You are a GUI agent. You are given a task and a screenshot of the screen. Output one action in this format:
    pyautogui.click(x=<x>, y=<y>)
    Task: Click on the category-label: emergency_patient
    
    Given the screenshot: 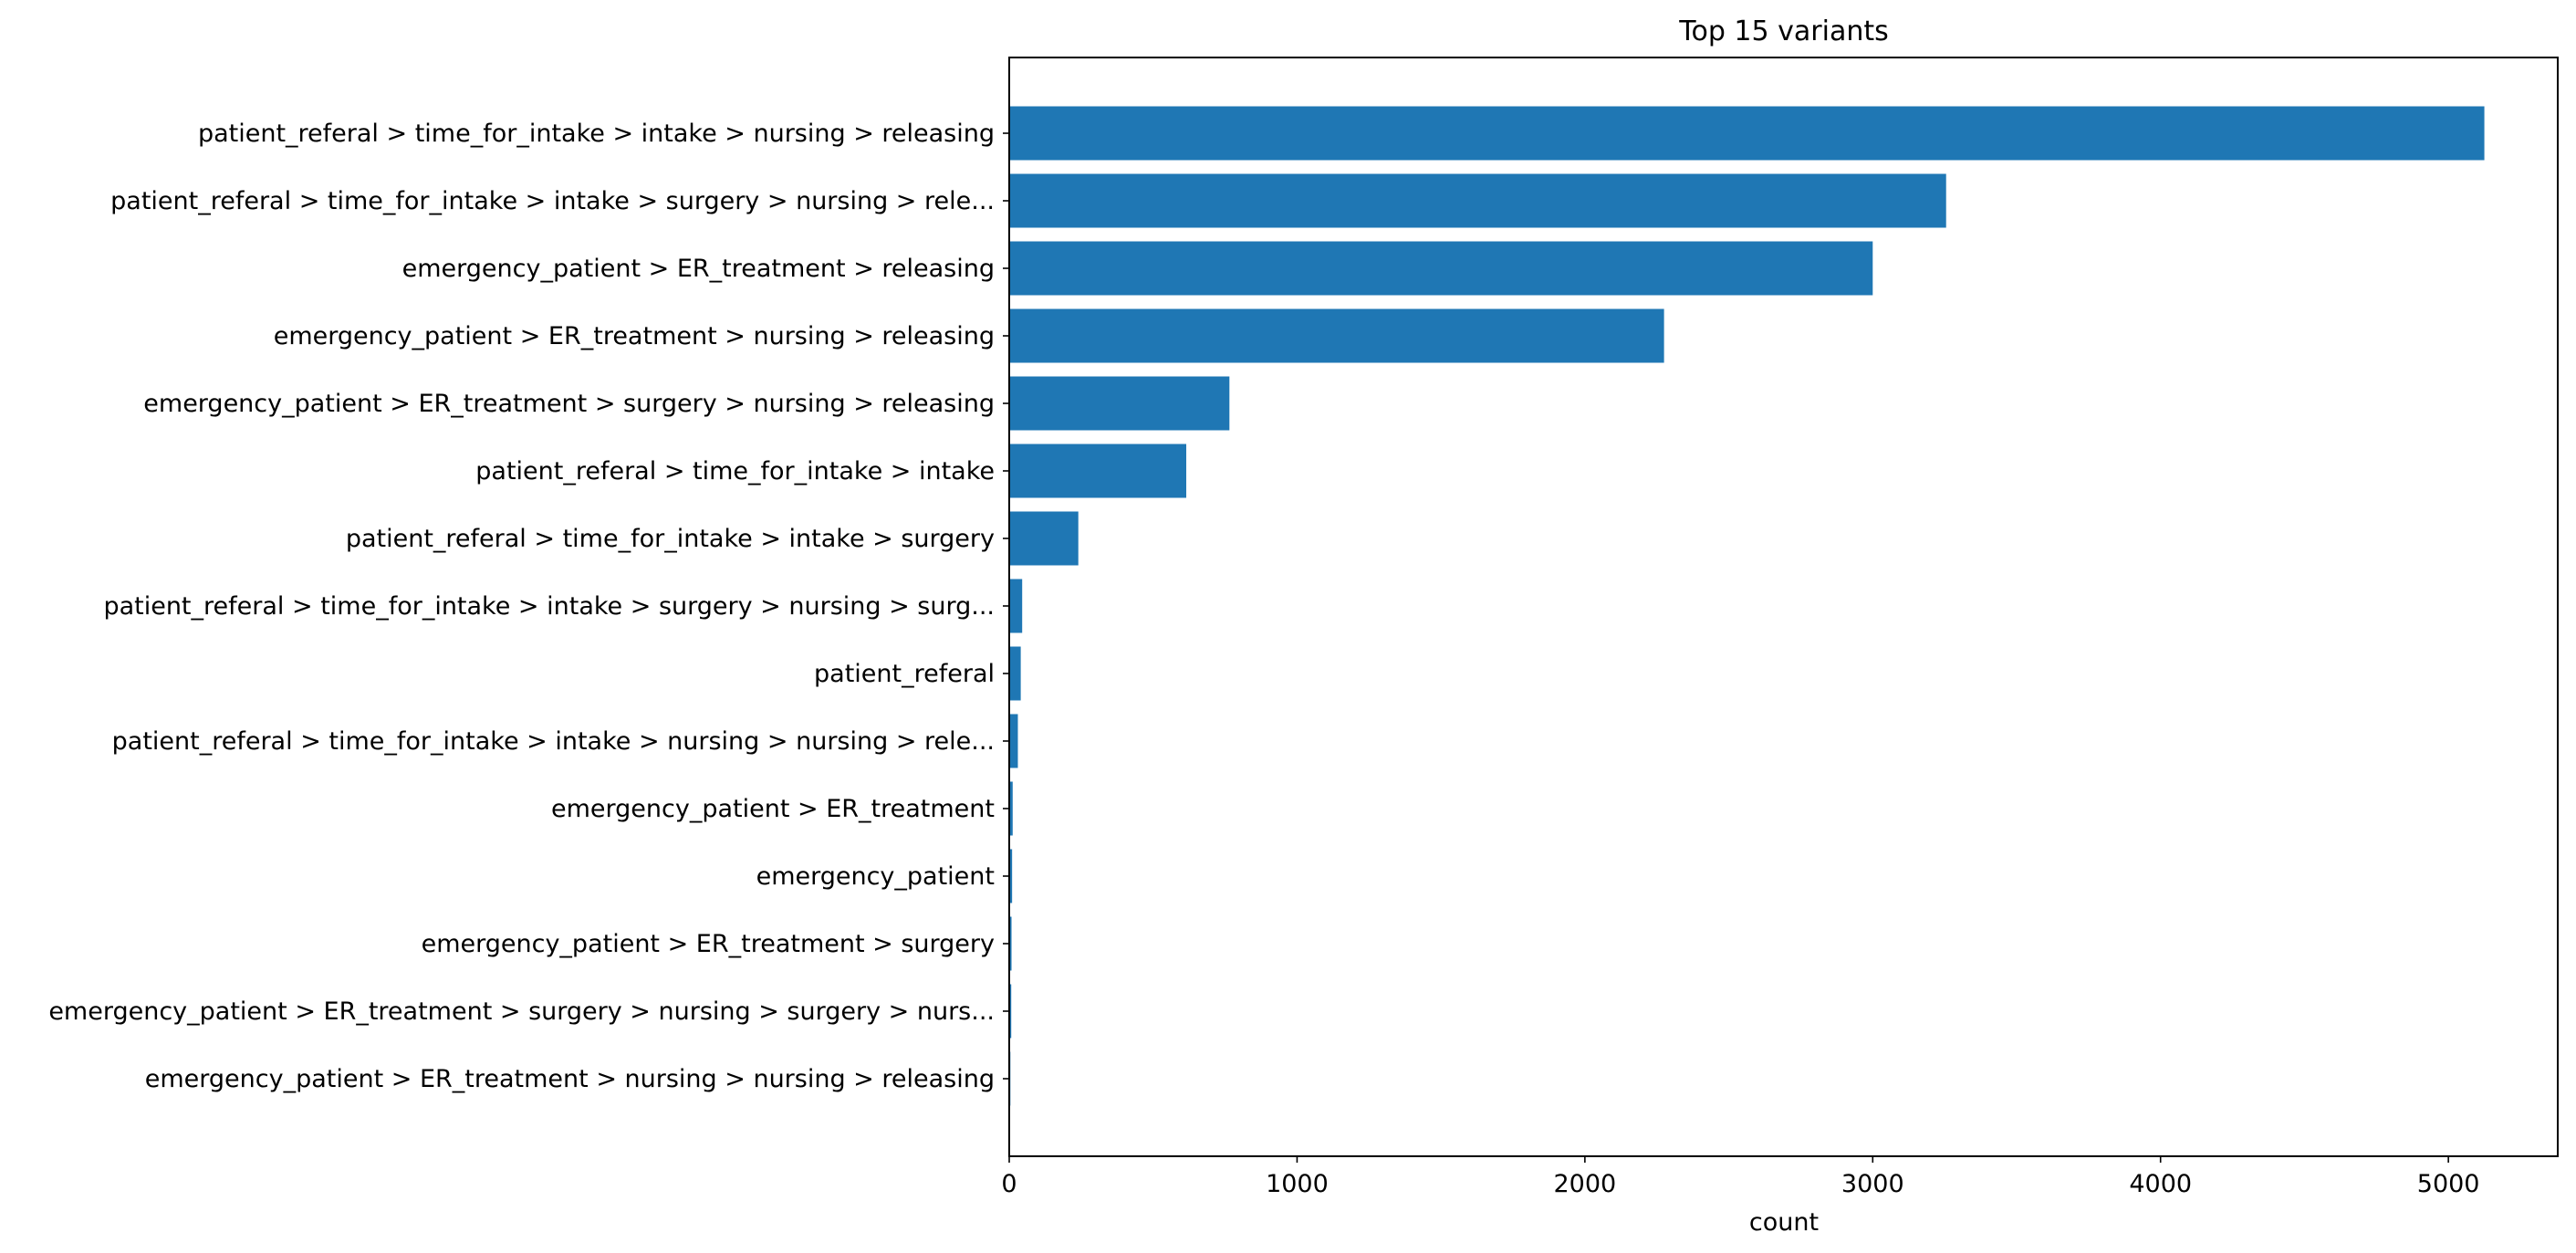 What is the action you would take?
    pyautogui.click(x=875, y=876)
    